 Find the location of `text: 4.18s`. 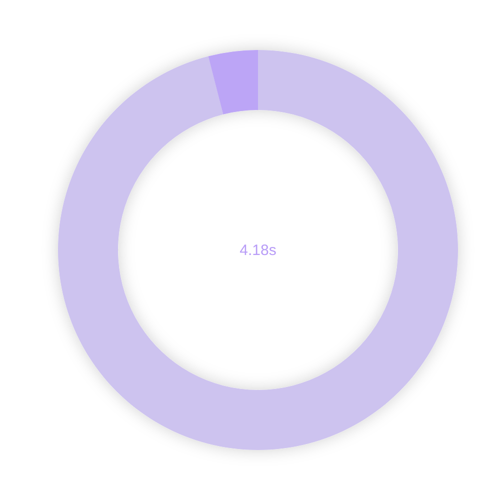

text: 4.18s is located at coordinates (258, 250).